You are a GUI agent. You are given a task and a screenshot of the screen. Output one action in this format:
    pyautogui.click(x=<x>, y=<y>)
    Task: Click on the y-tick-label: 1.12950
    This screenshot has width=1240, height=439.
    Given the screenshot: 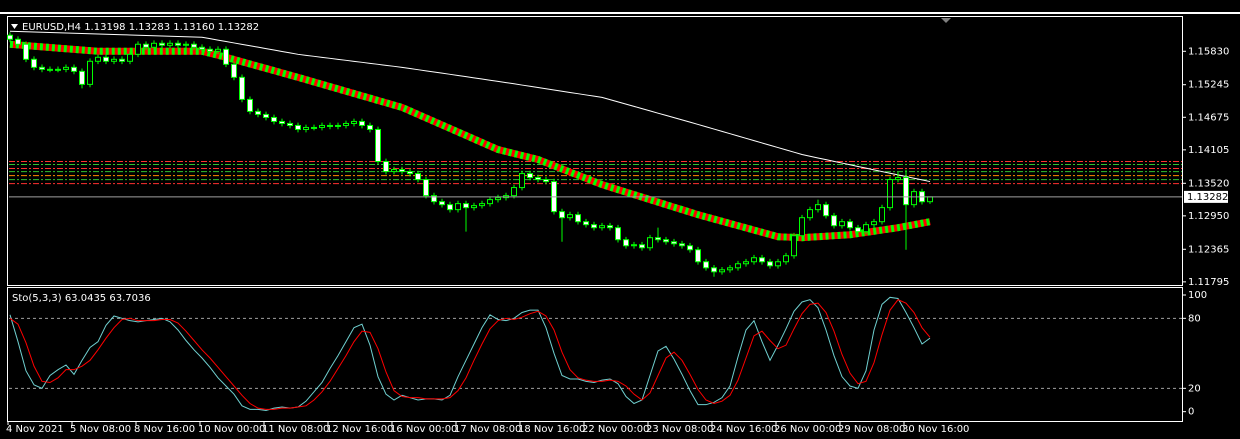 What is the action you would take?
    pyautogui.click(x=1208, y=216)
    